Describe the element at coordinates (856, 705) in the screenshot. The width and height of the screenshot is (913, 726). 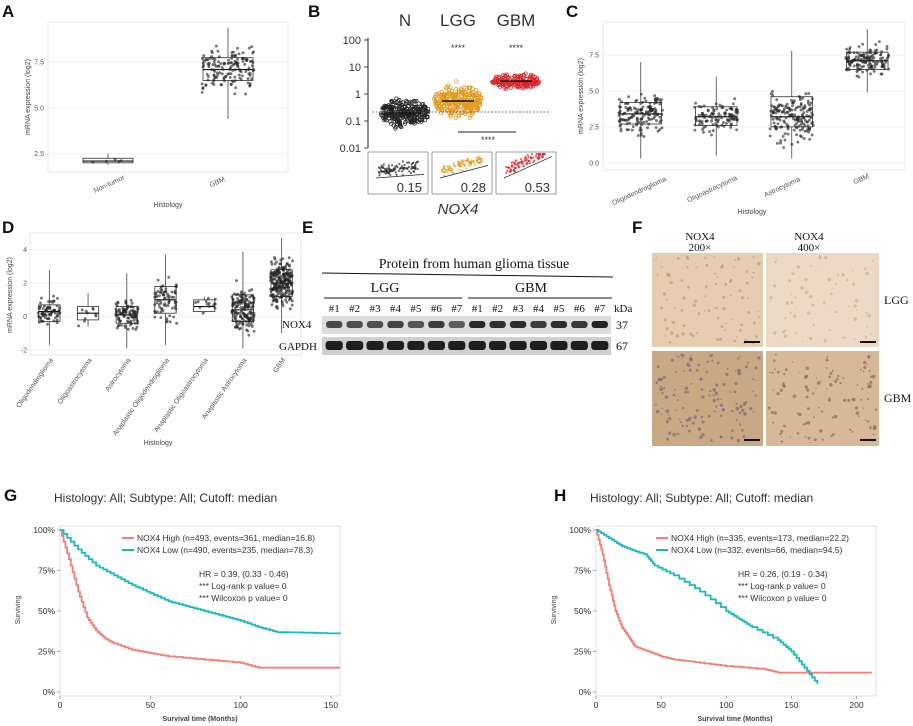
I see `km-xtick: 200` at that location.